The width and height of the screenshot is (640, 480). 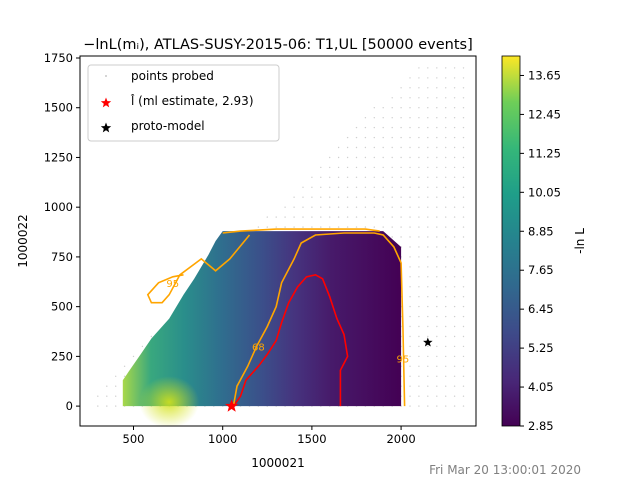 I want to click on colorbar-tick-label: 5.25, so click(x=541, y=348).